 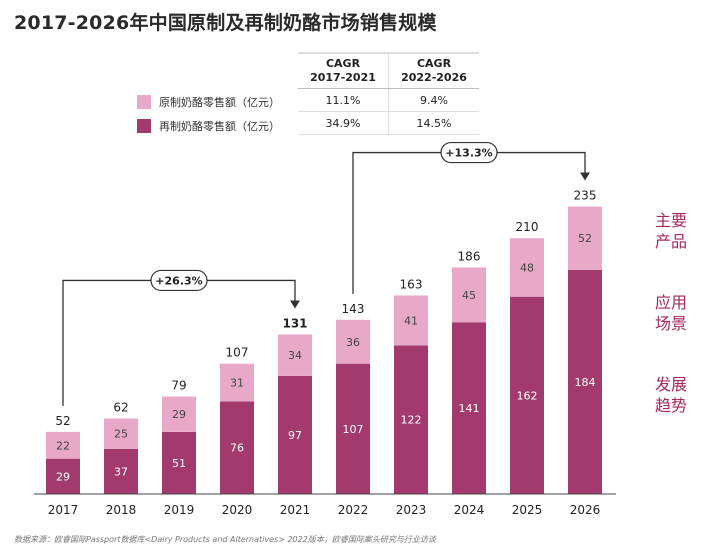 I want to click on bar-original-2025, so click(x=527, y=267).